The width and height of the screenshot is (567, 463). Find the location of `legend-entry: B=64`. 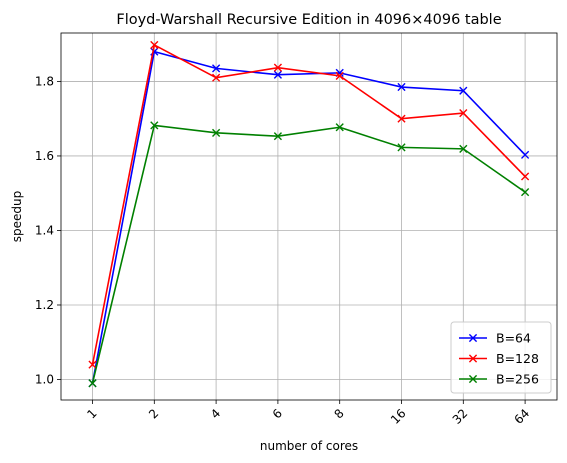

legend-entry: B=64 is located at coordinates (495, 338).